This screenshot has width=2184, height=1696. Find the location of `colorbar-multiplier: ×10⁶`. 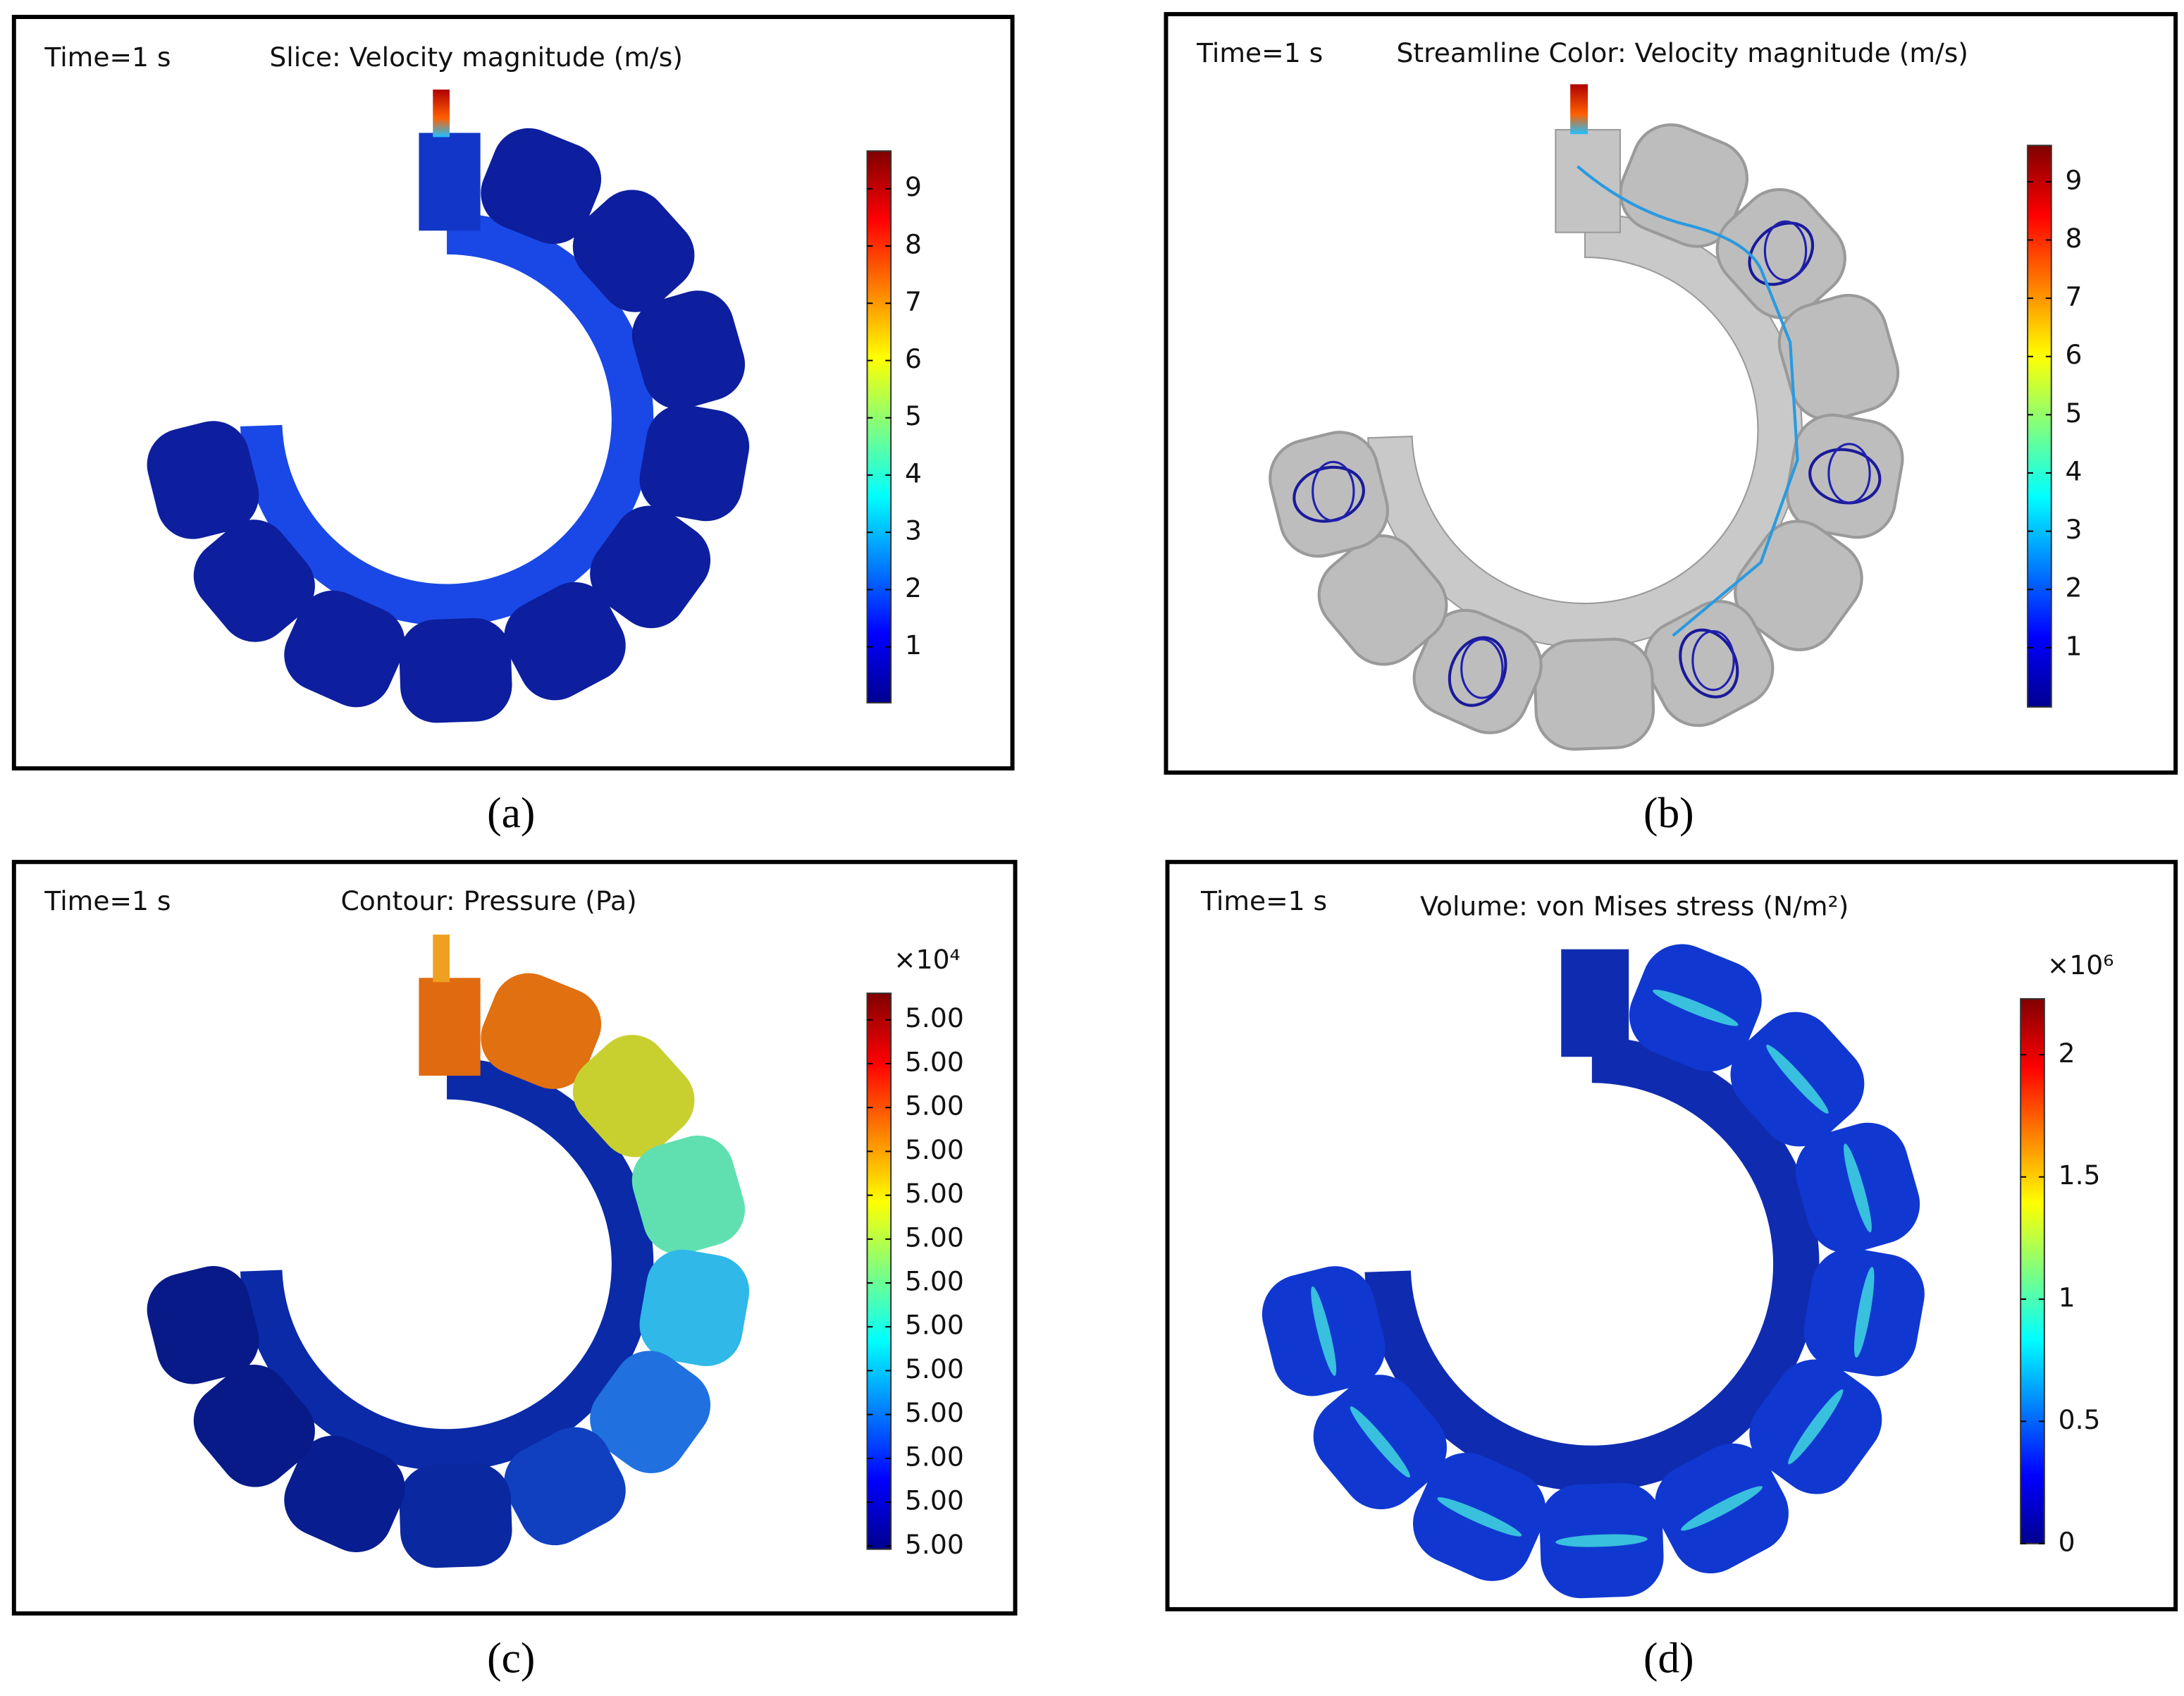

colorbar-multiplier: ×10⁶ is located at coordinates (2081, 965).